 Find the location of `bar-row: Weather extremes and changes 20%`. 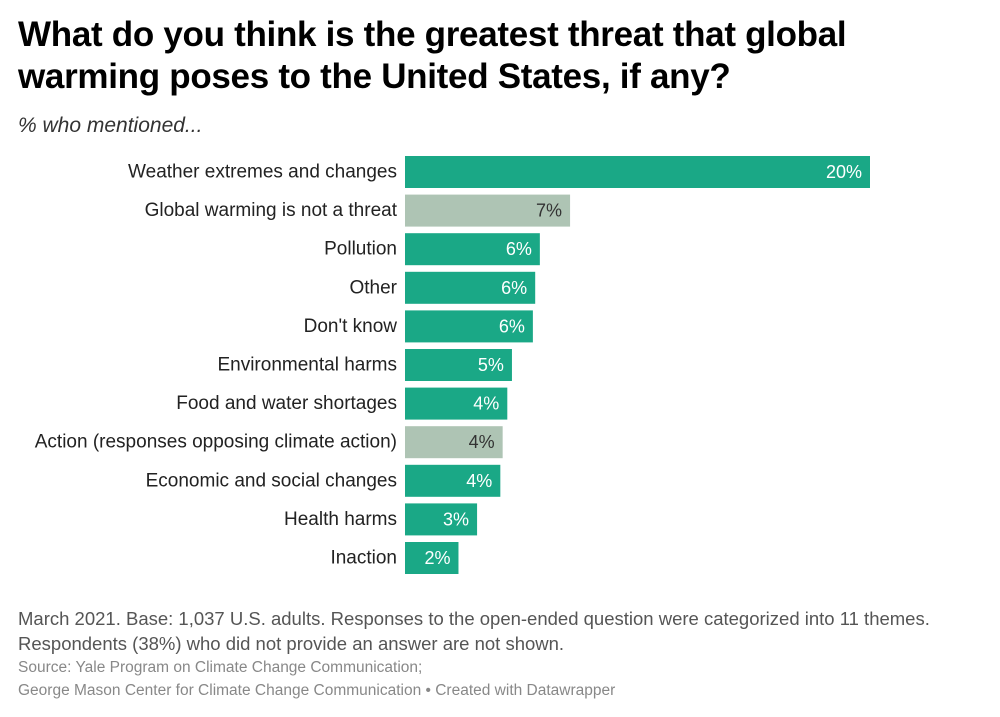

bar-row: Weather extremes and changes 20% is located at coordinates (499, 172).